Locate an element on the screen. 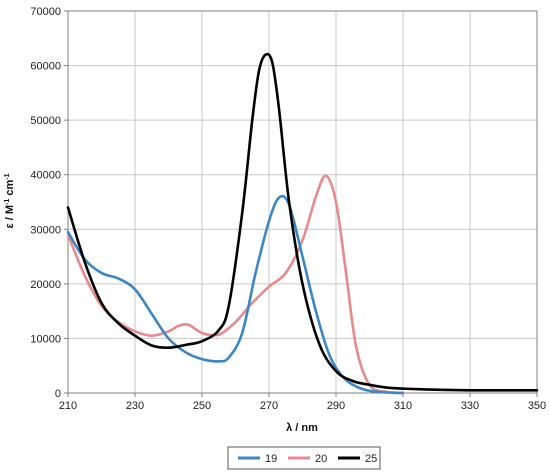 This screenshot has width=550, height=474. y-tick-label: 30000 is located at coordinates (45, 230).